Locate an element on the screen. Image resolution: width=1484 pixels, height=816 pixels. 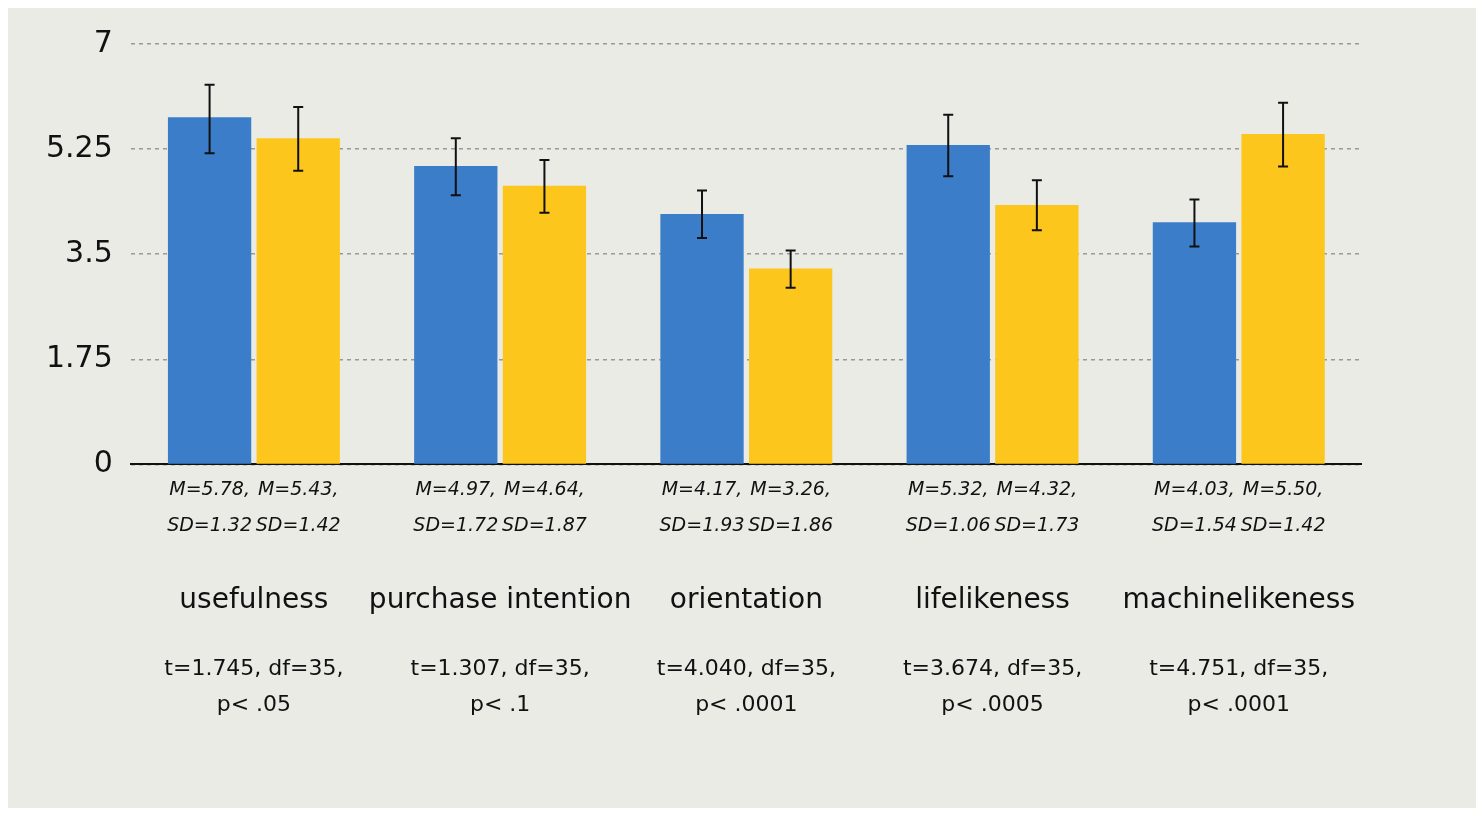
text: t=1.745, df=35, p< .05 is located at coordinates (254, 686).